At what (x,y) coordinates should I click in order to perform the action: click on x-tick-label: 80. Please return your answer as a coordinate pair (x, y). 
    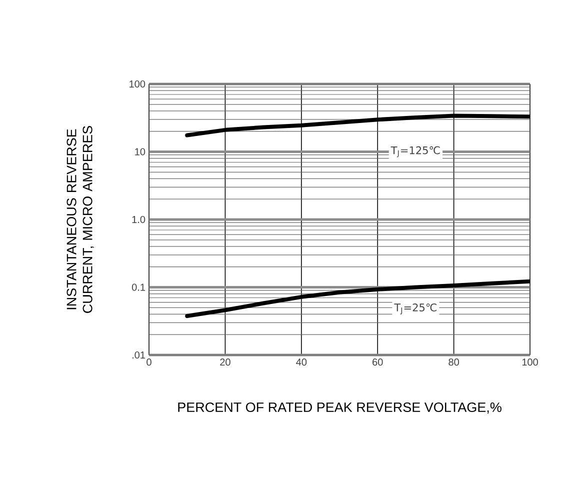
    Looking at the image, I should click on (453, 362).